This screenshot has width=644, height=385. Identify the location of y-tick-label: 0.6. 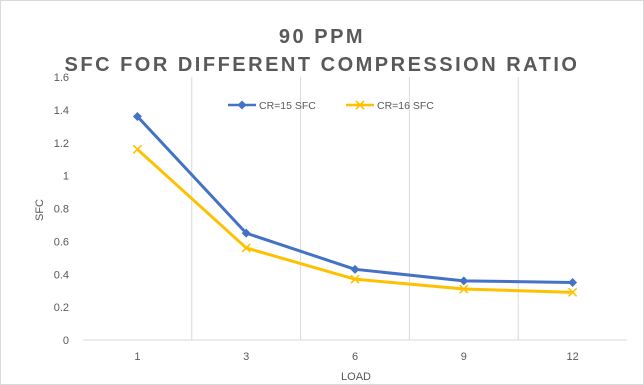
(61, 242).